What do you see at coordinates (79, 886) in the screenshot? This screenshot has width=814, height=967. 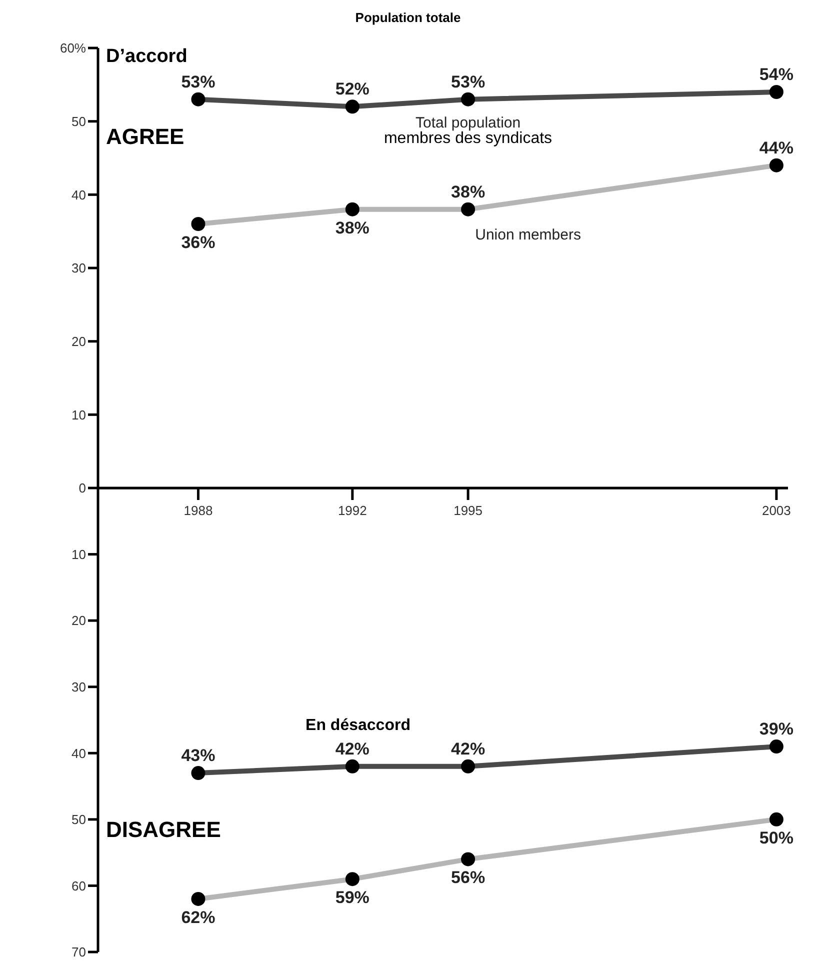 I see `y-tick-label: 60` at bounding box center [79, 886].